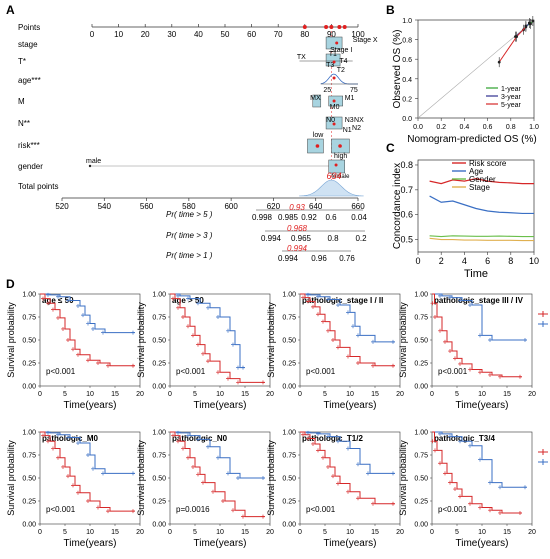  Describe the element at coordinates (145, 34) in the screenshot. I see `points-tick-label: 20` at that location.